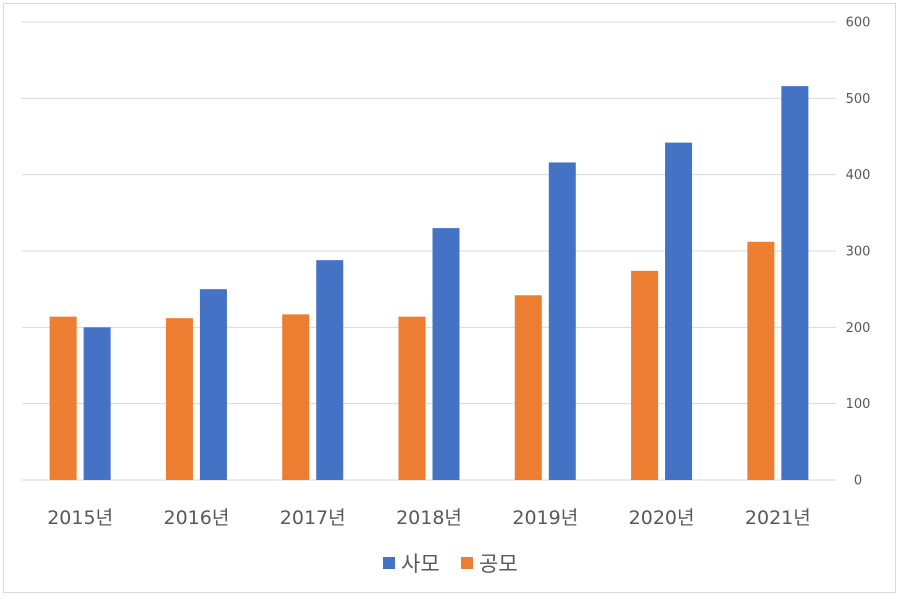  Describe the element at coordinates (313, 518) in the screenshot. I see `x-label-2017년: 2017년` at that location.